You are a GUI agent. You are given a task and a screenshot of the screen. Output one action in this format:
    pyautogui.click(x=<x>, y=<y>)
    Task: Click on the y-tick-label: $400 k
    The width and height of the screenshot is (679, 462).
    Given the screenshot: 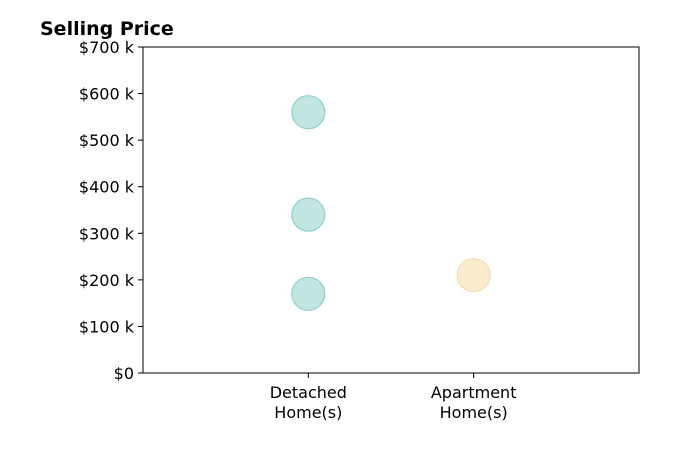 What is the action you would take?
    pyautogui.click(x=107, y=187)
    